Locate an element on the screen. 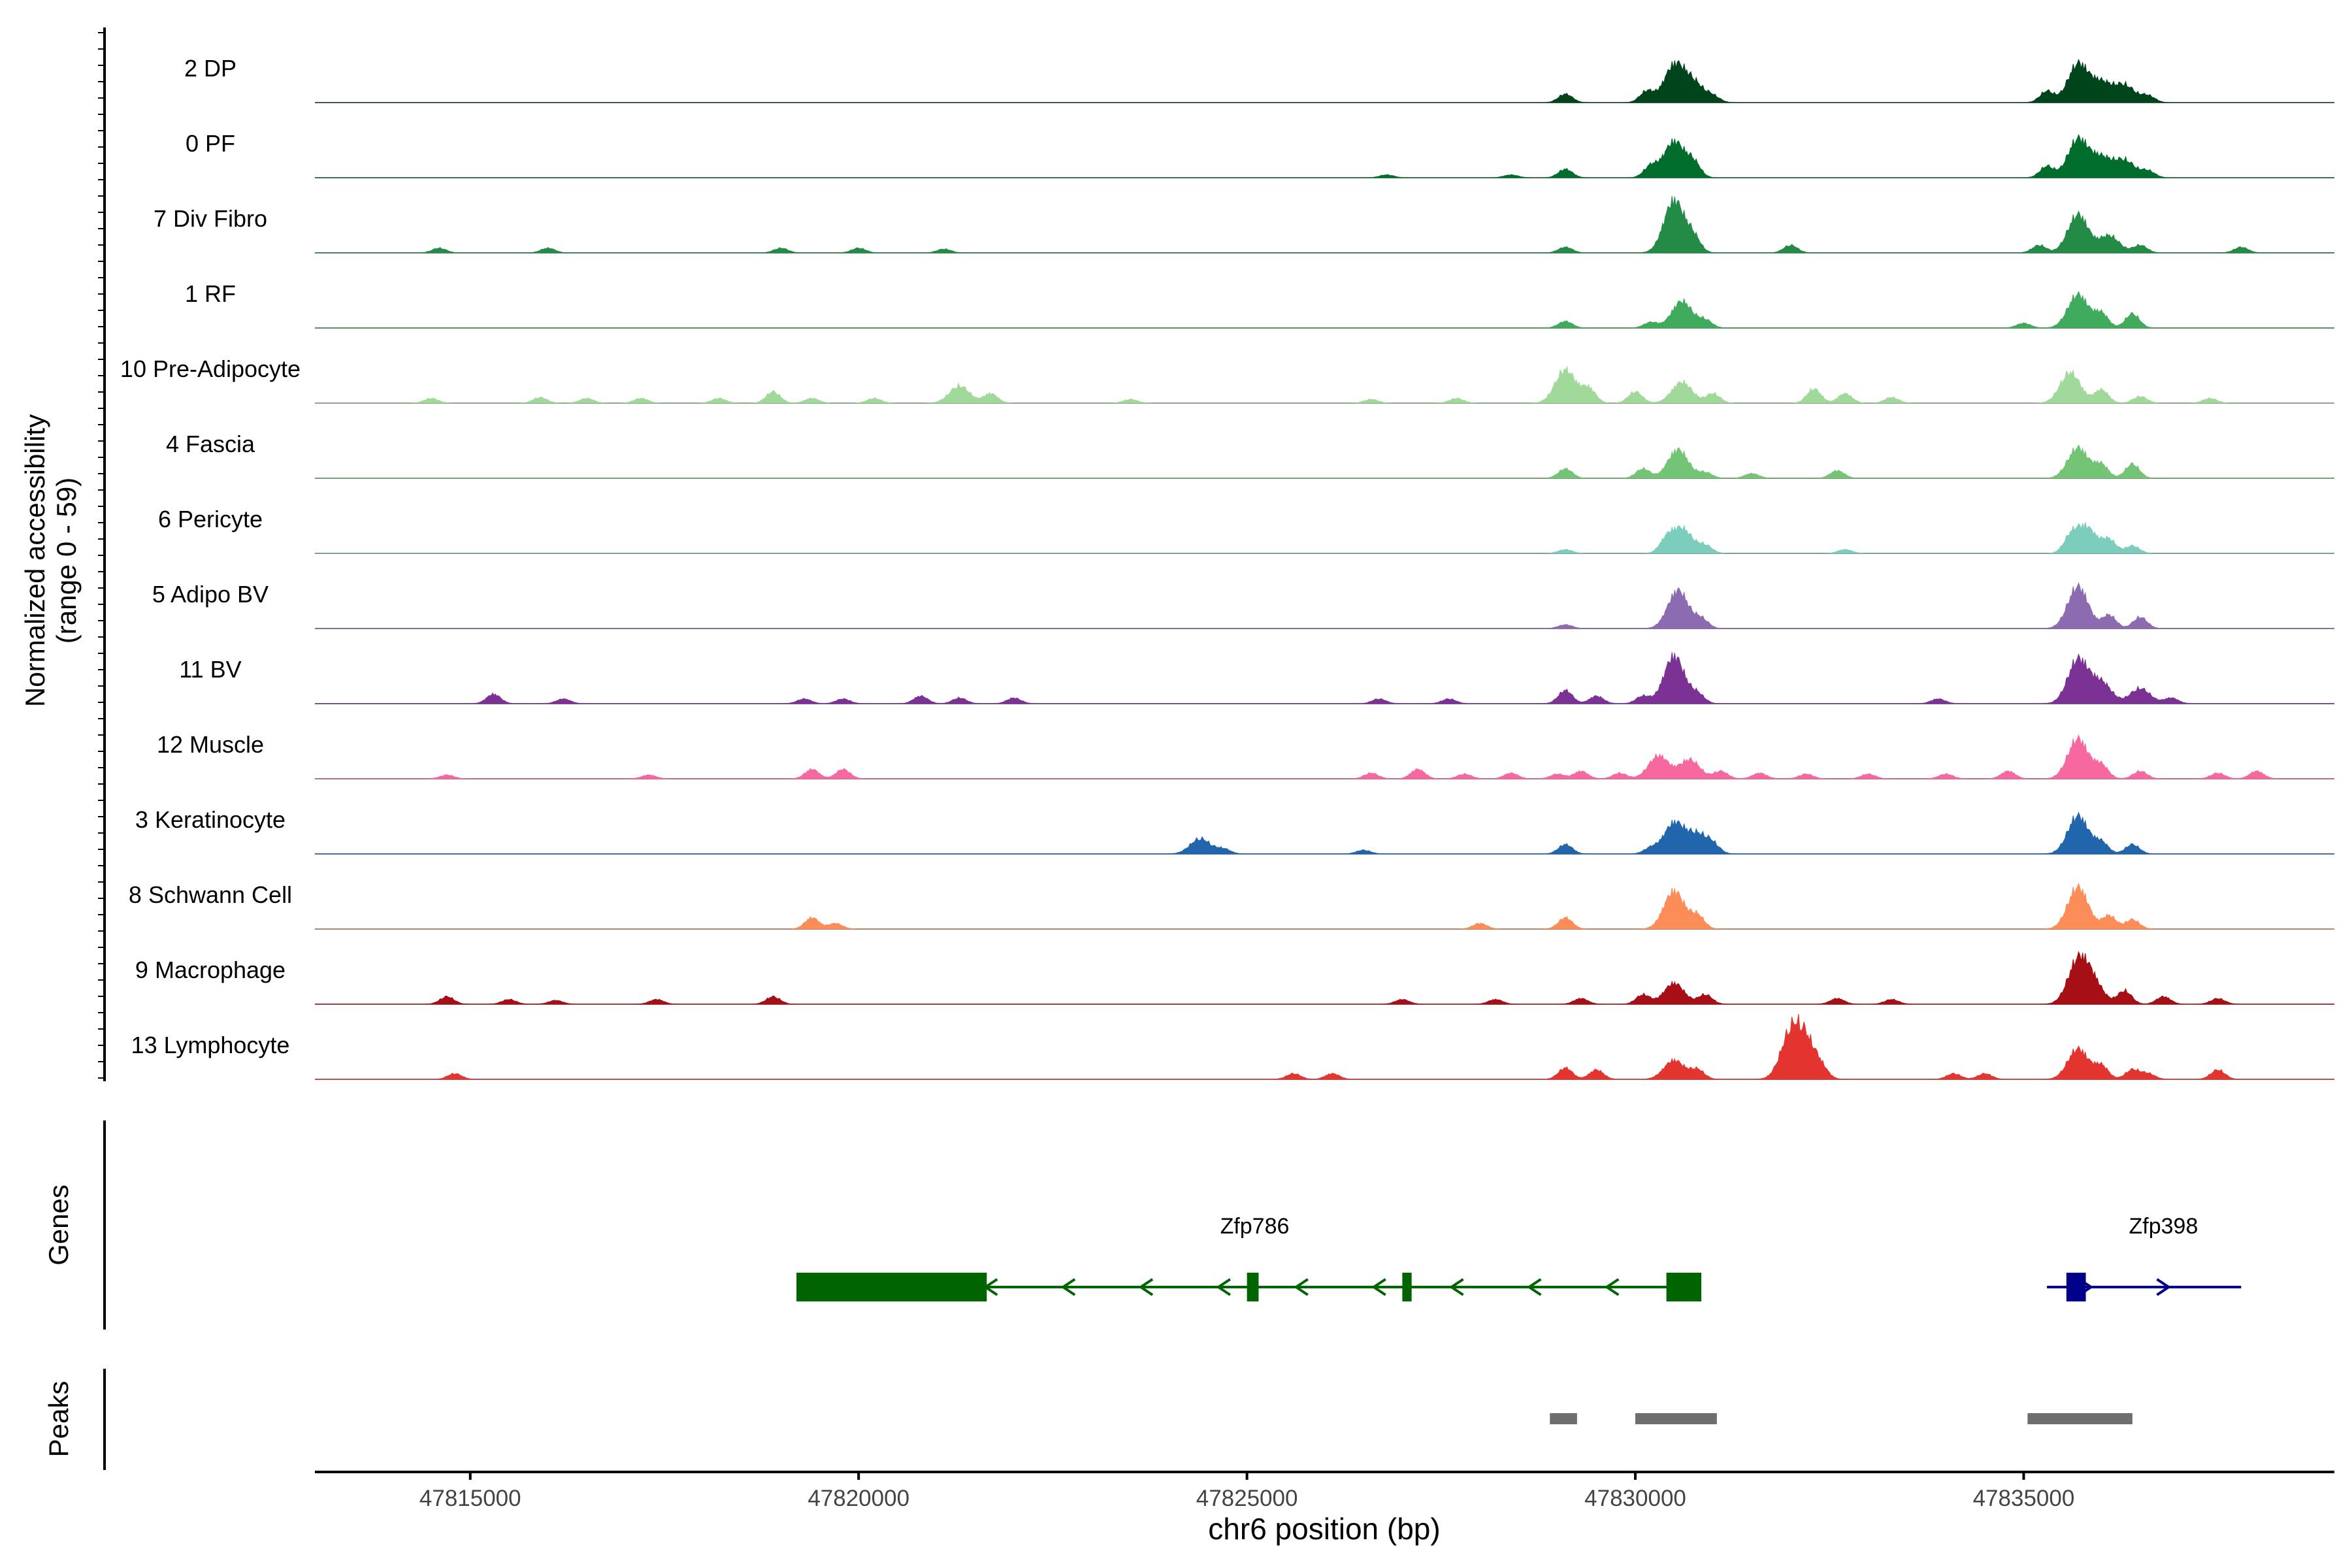 This screenshot has width=2352, height=1568. track-label: 3 Keratinocyte is located at coordinates (210, 819).